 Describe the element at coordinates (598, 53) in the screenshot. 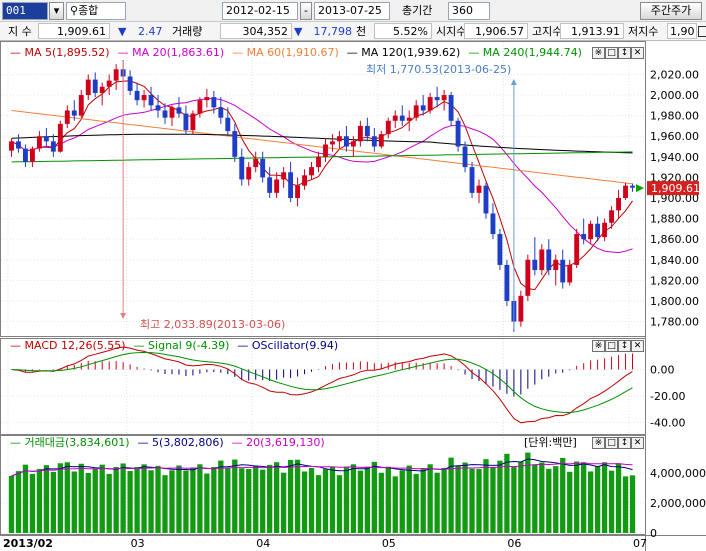

I see `panel-settings-button: ※` at that location.